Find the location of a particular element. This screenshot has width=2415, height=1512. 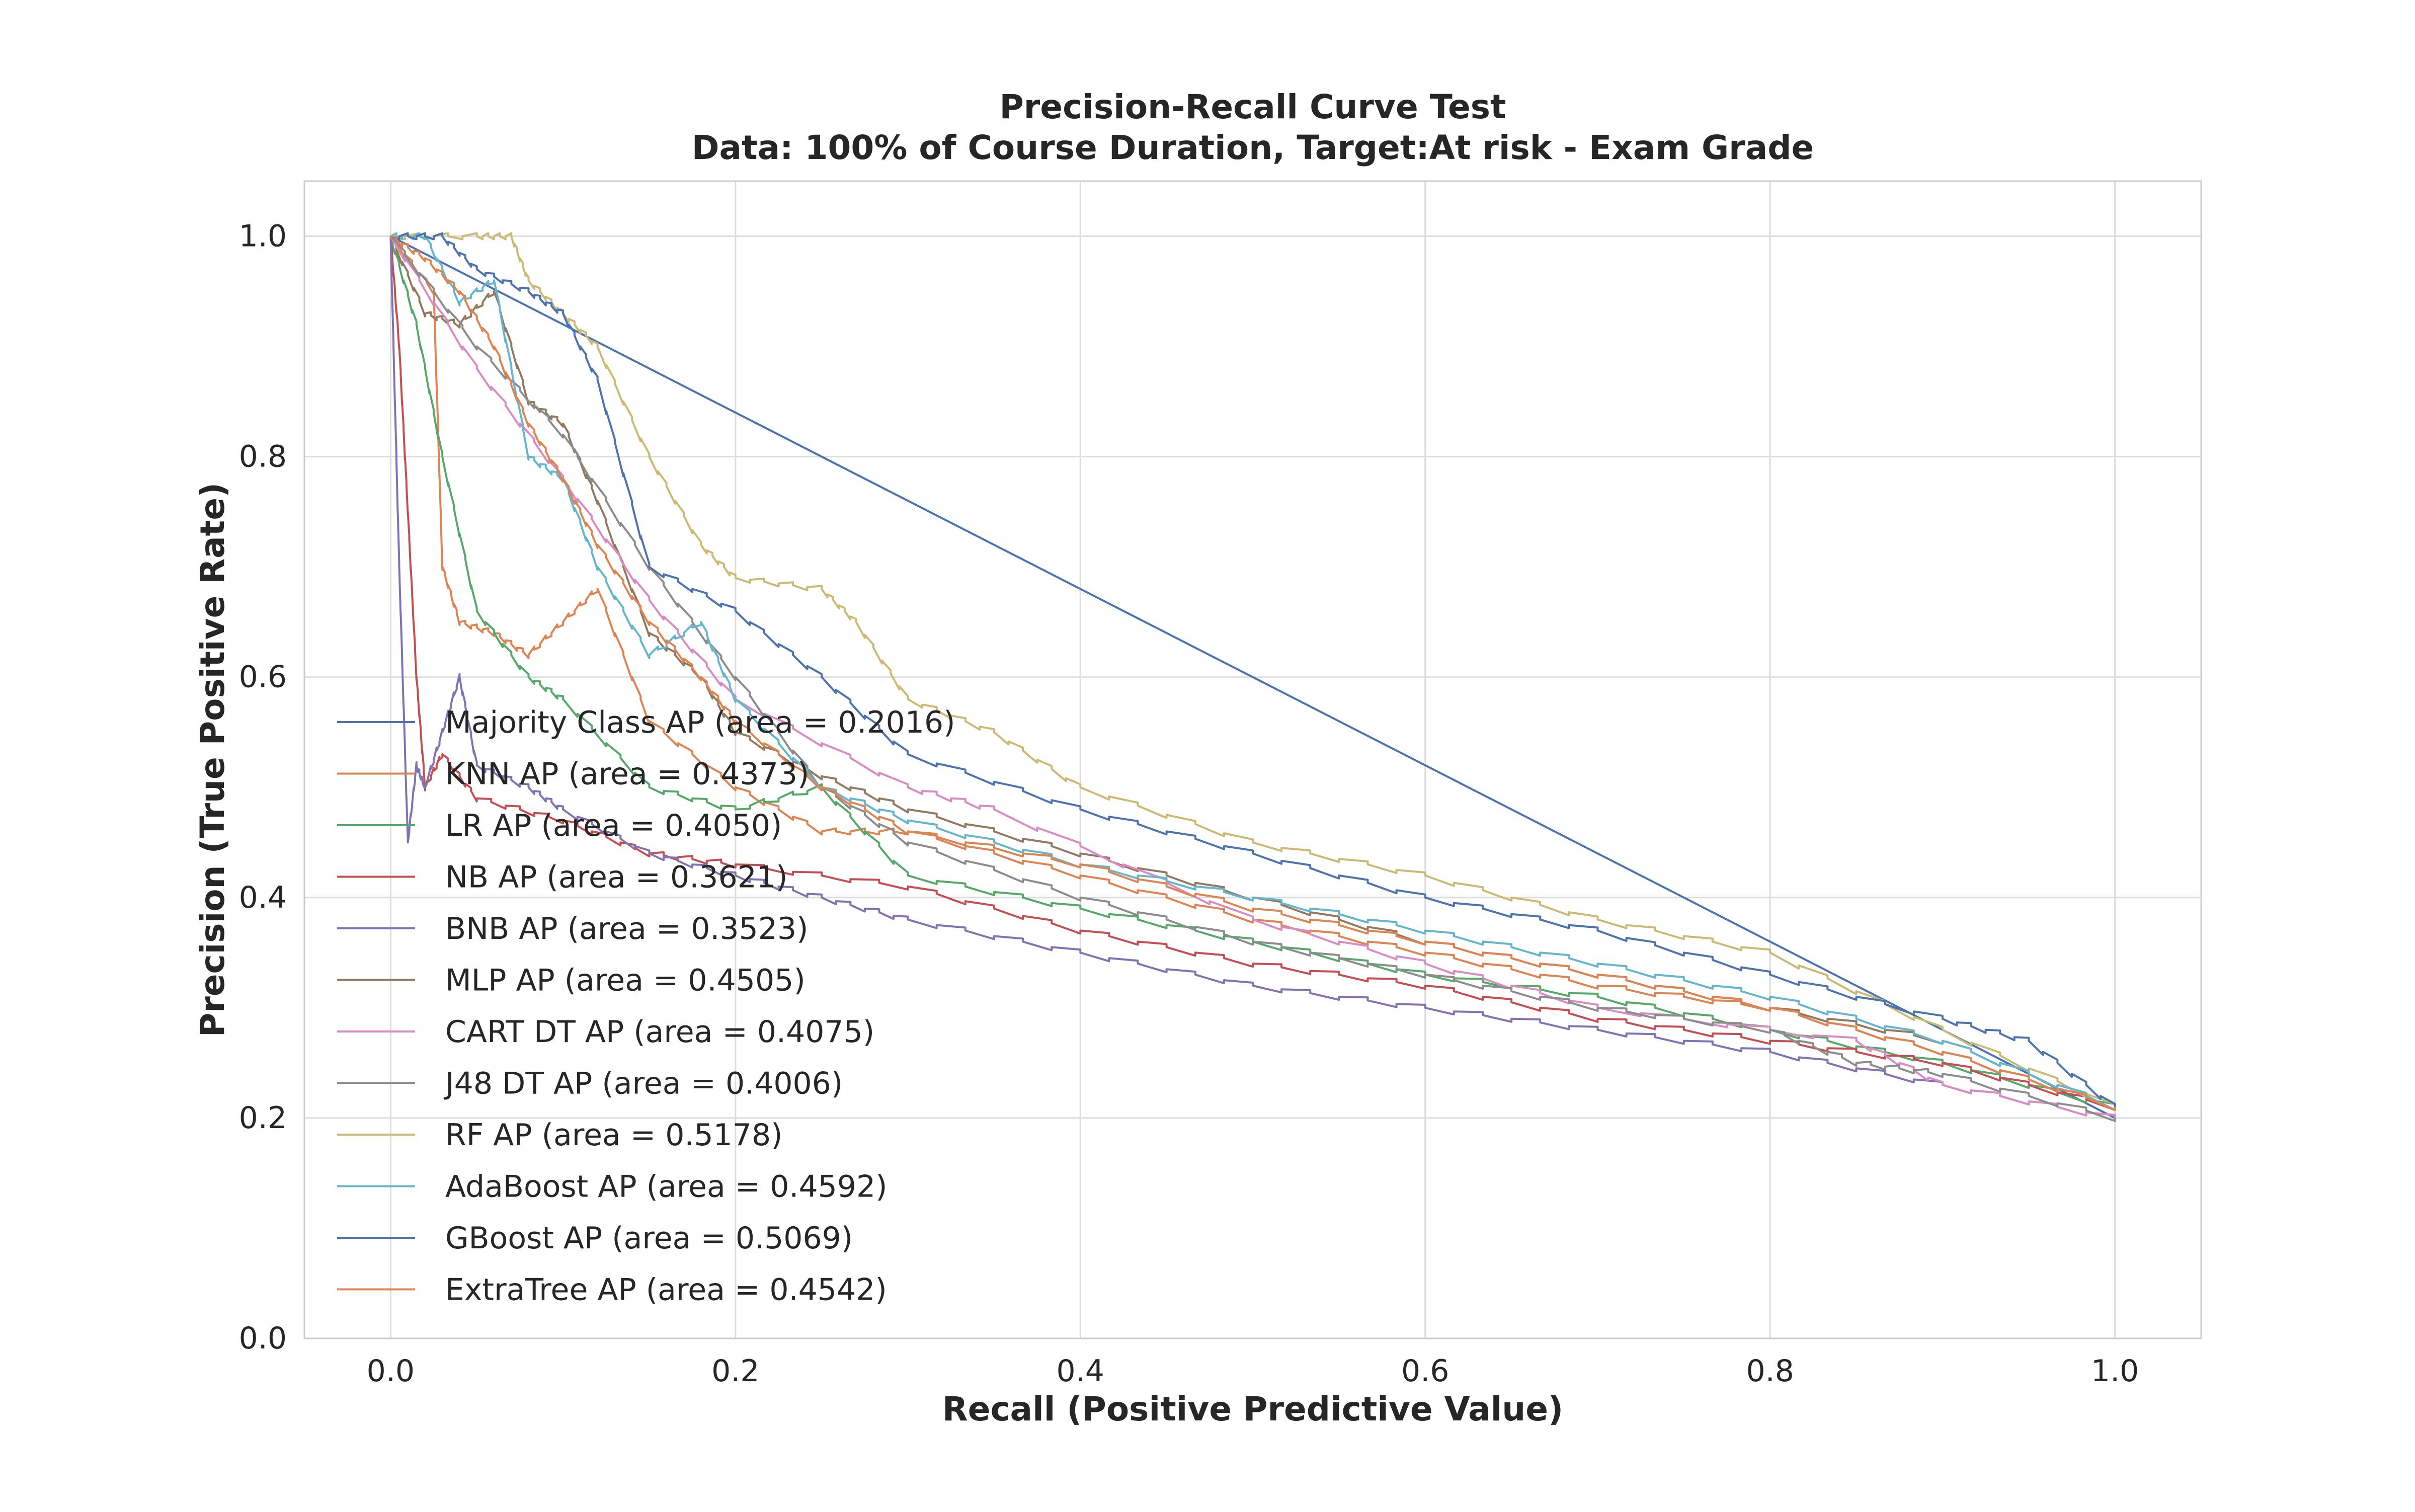

y-tick-label: 0.4 is located at coordinates (263, 897).